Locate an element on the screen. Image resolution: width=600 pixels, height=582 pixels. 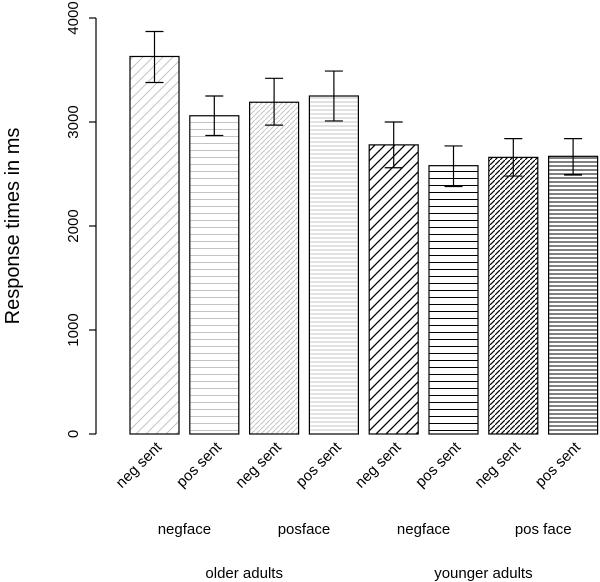
age-group-label: younger adults is located at coordinates (483, 573).